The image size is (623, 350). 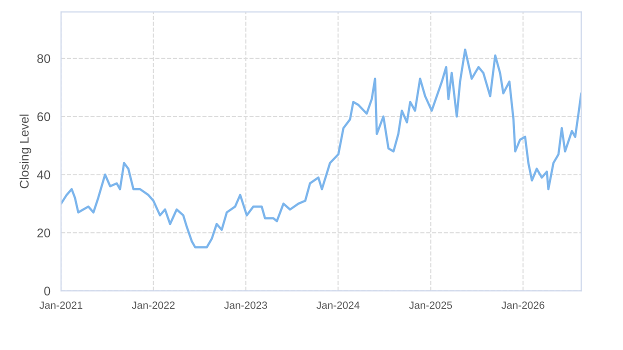 What do you see at coordinates (43, 117) in the screenshot?
I see `y-tick-label: 60` at bounding box center [43, 117].